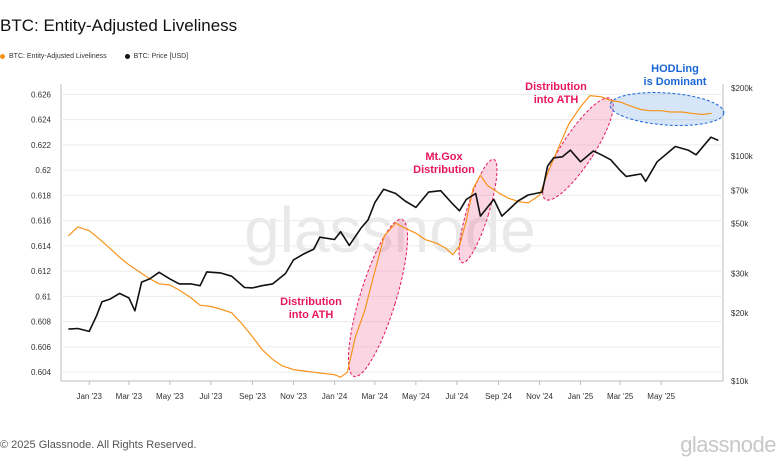 The height and width of the screenshot is (470, 780). I want to click on right-tick-label: $30k, so click(740, 274).